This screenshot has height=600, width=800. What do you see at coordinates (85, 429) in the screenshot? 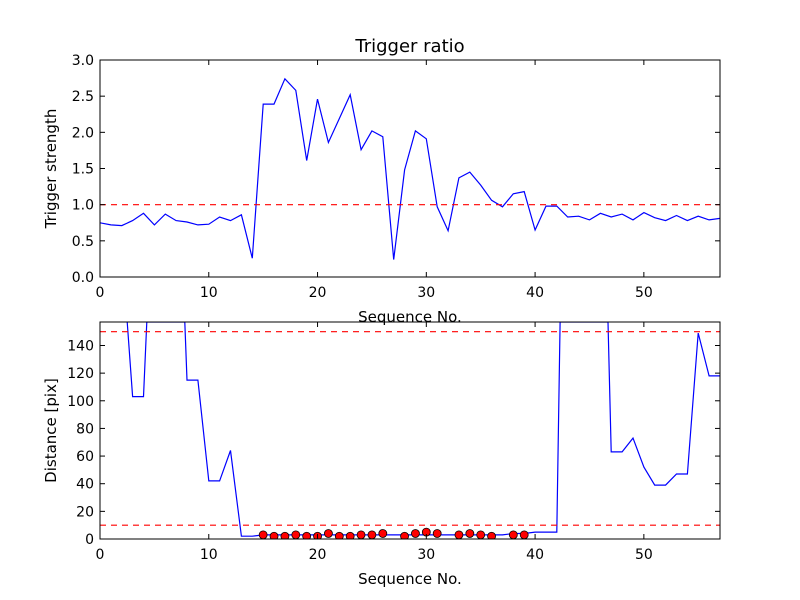
I see `y-tick-label: 80` at bounding box center [85, 429].